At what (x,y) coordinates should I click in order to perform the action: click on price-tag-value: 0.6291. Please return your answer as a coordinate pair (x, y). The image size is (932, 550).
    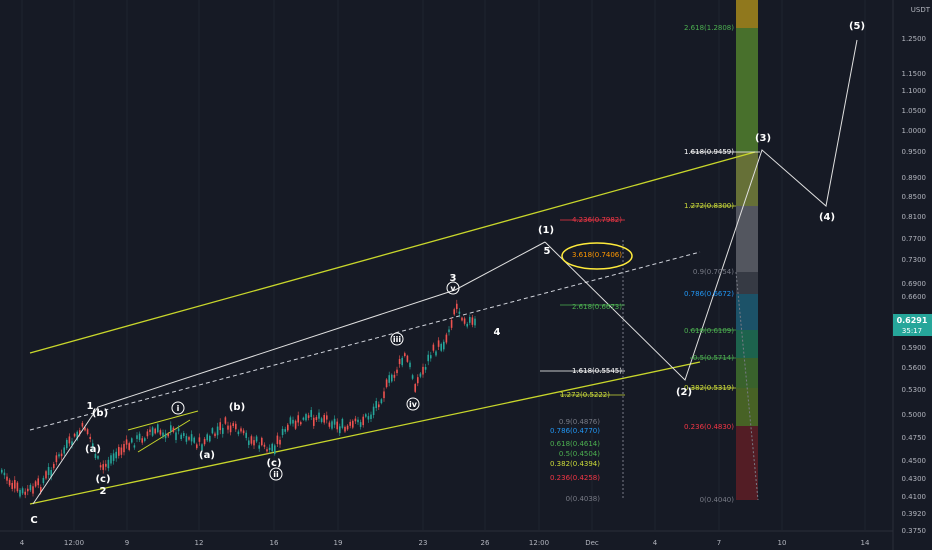
    Looking at the image, I should click on (912, 320).